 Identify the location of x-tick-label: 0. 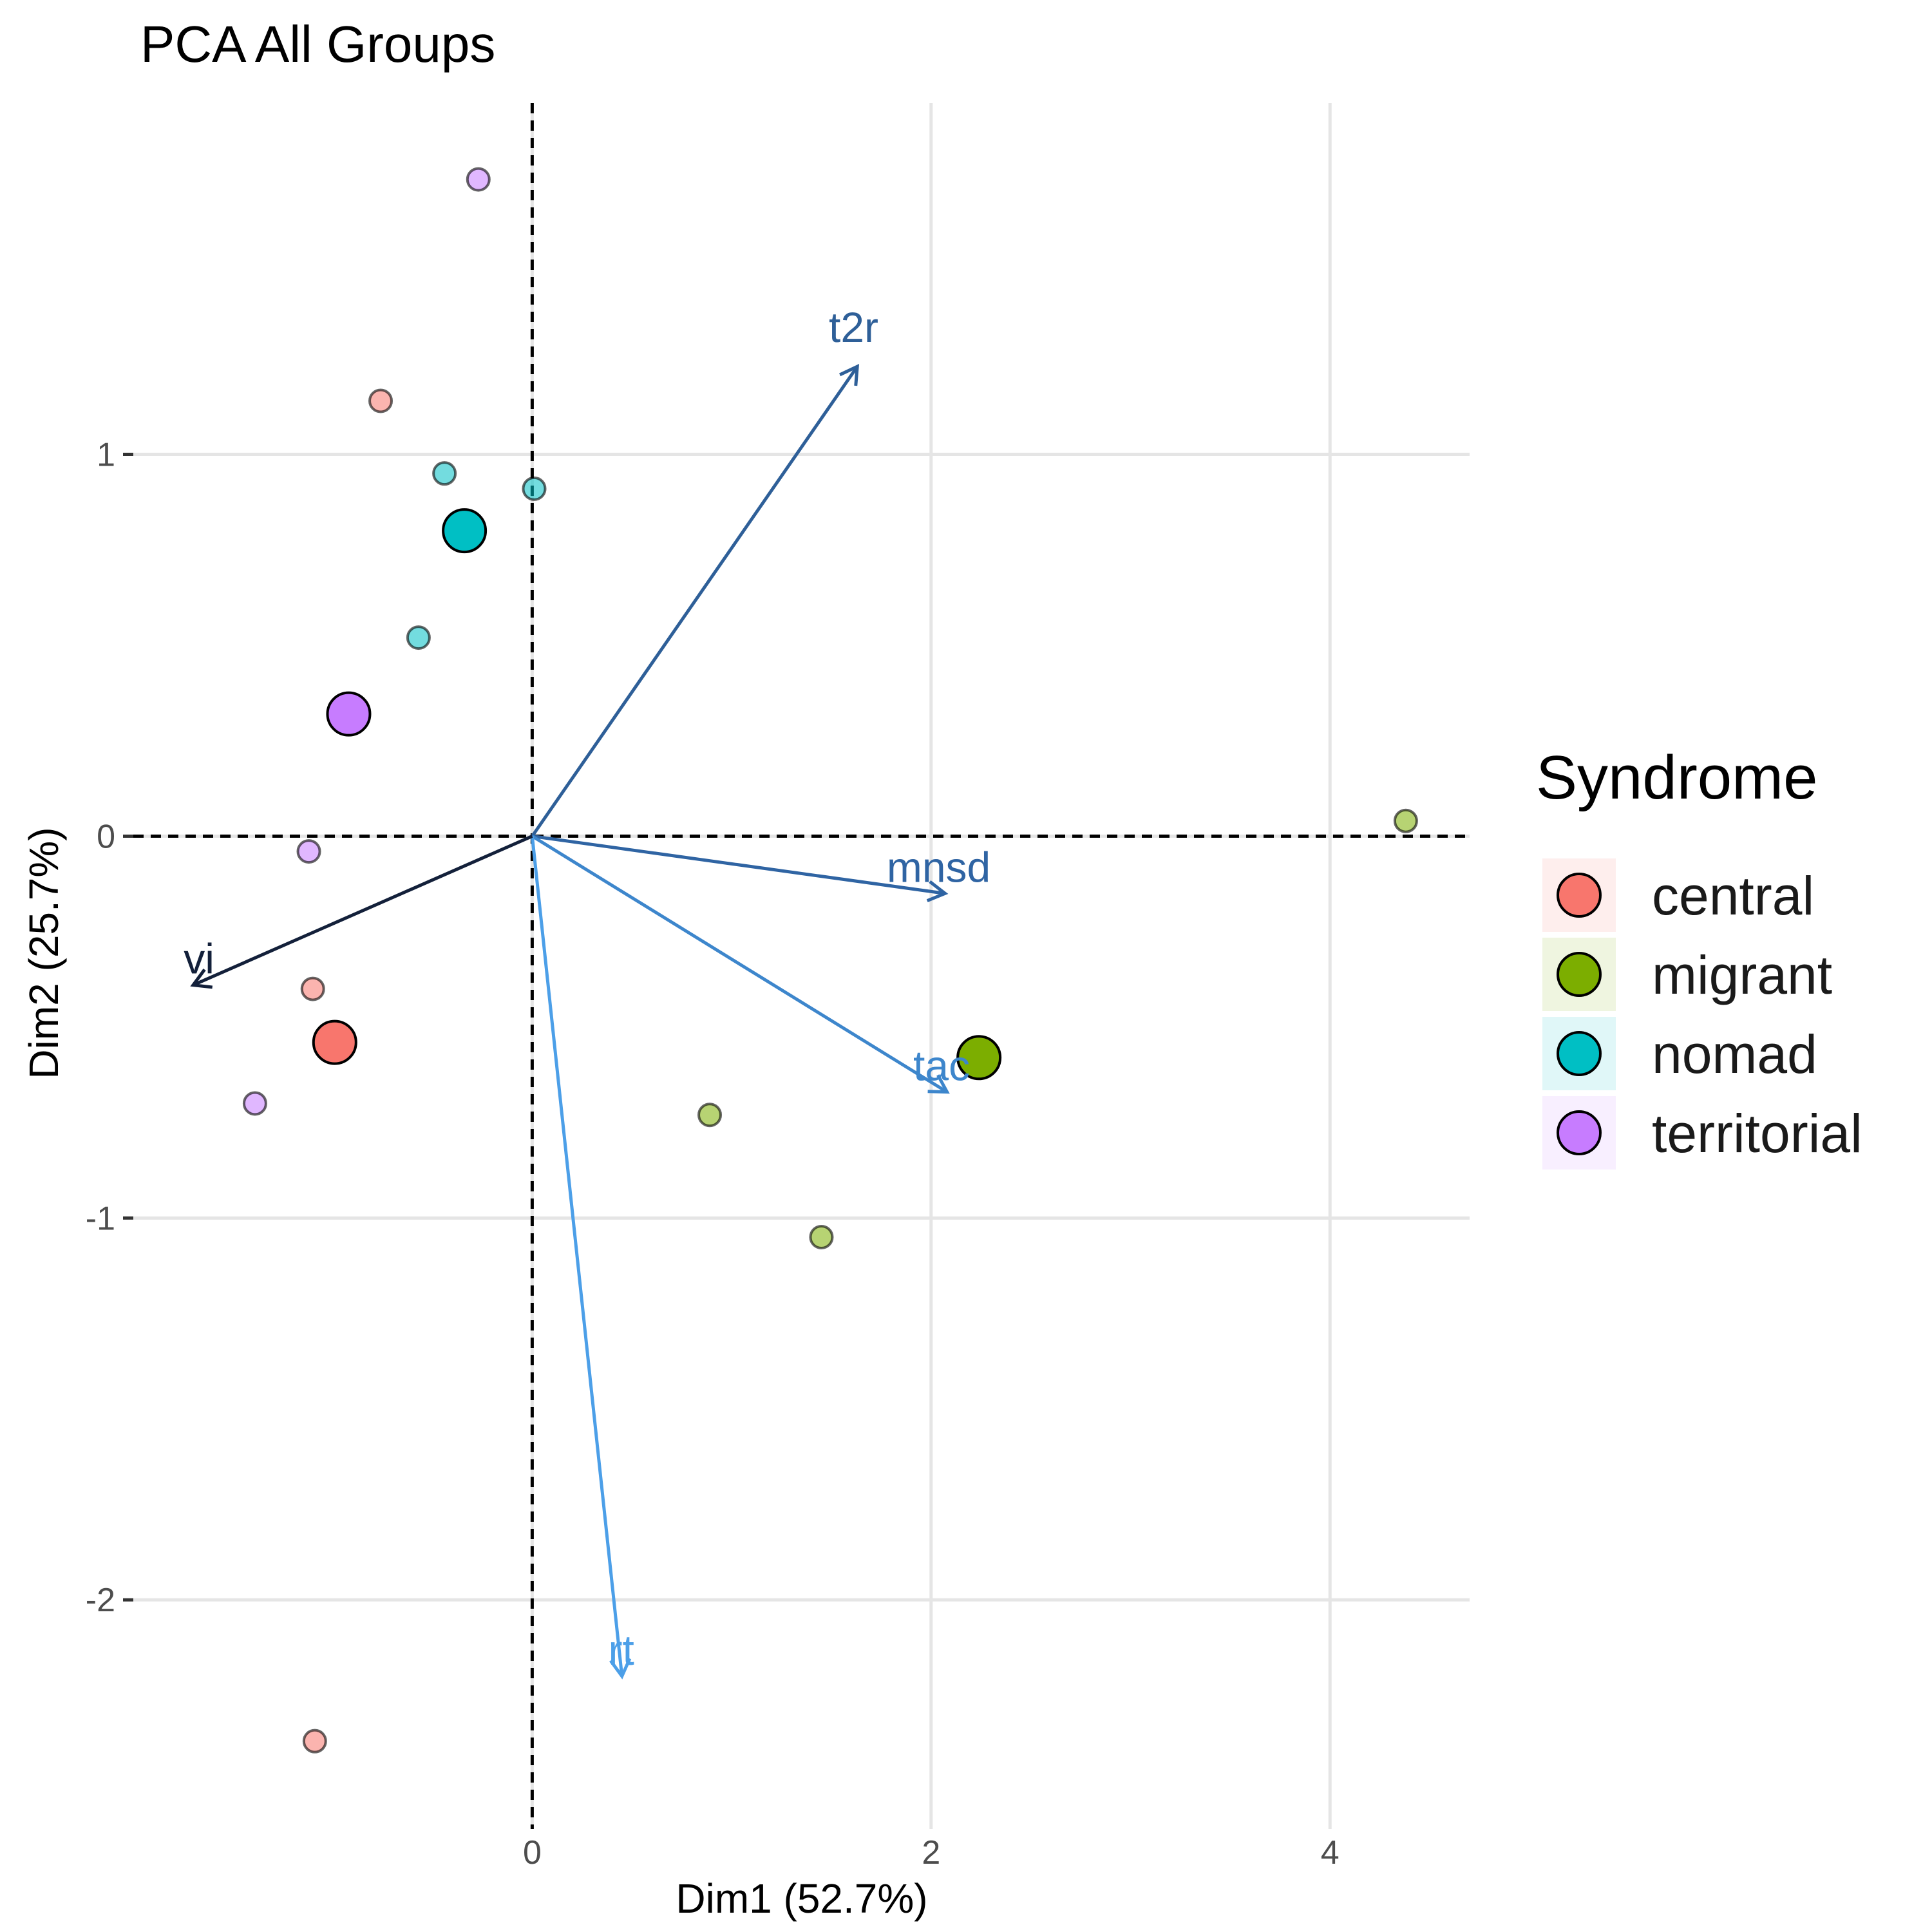
(532, 1853).